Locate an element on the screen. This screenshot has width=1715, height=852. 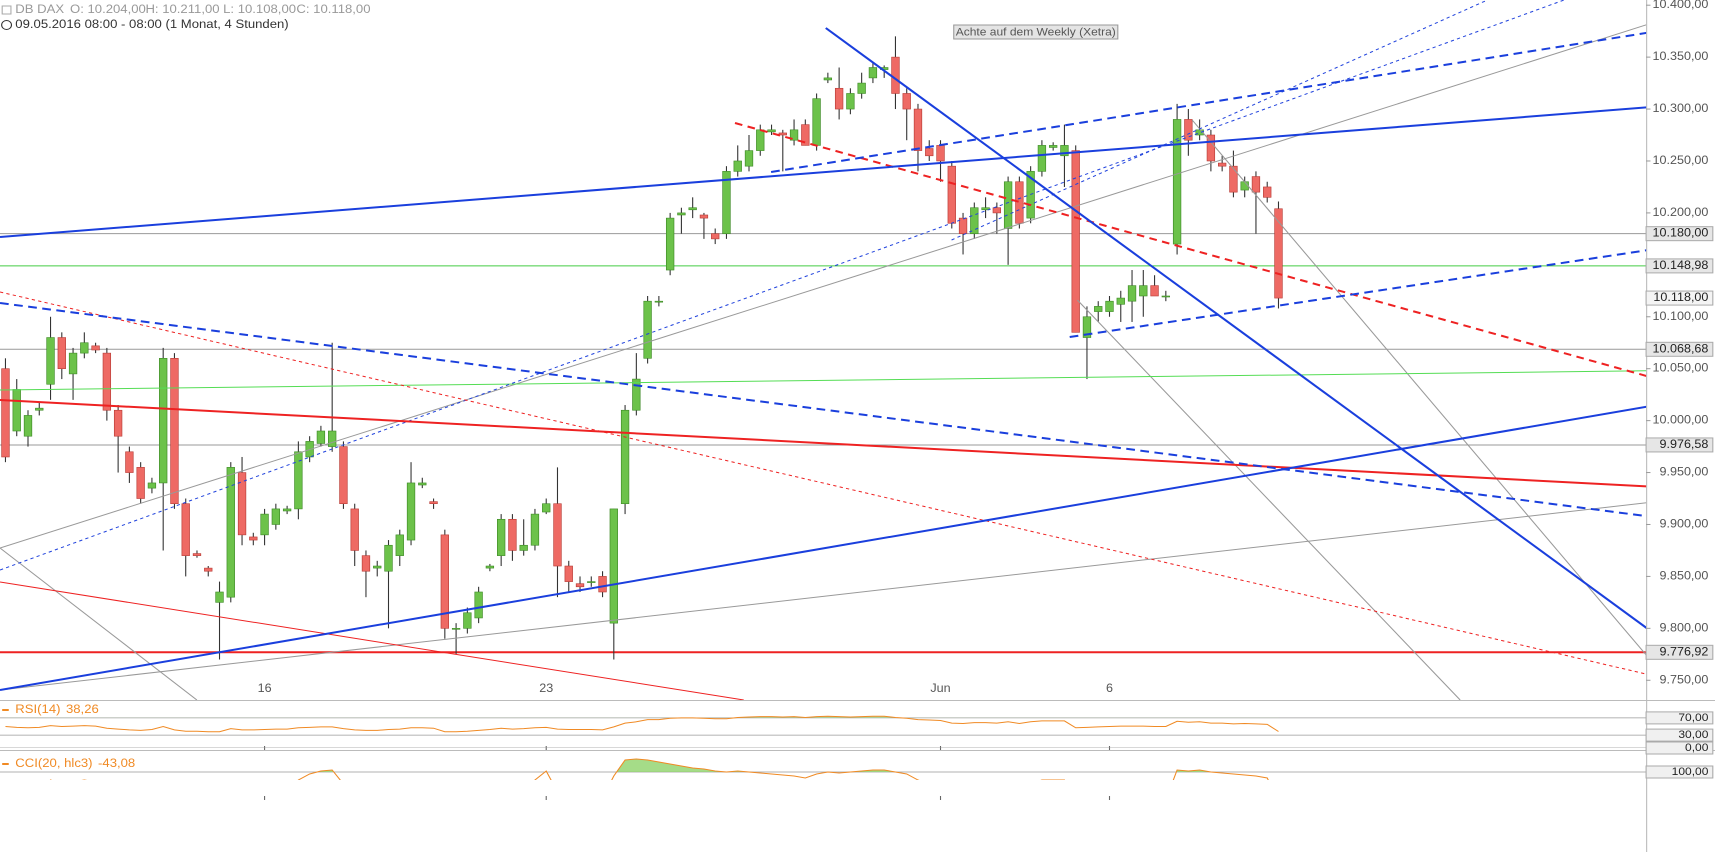
y-tick-label: 10.100,00 is located at coordinates (1681, 315).